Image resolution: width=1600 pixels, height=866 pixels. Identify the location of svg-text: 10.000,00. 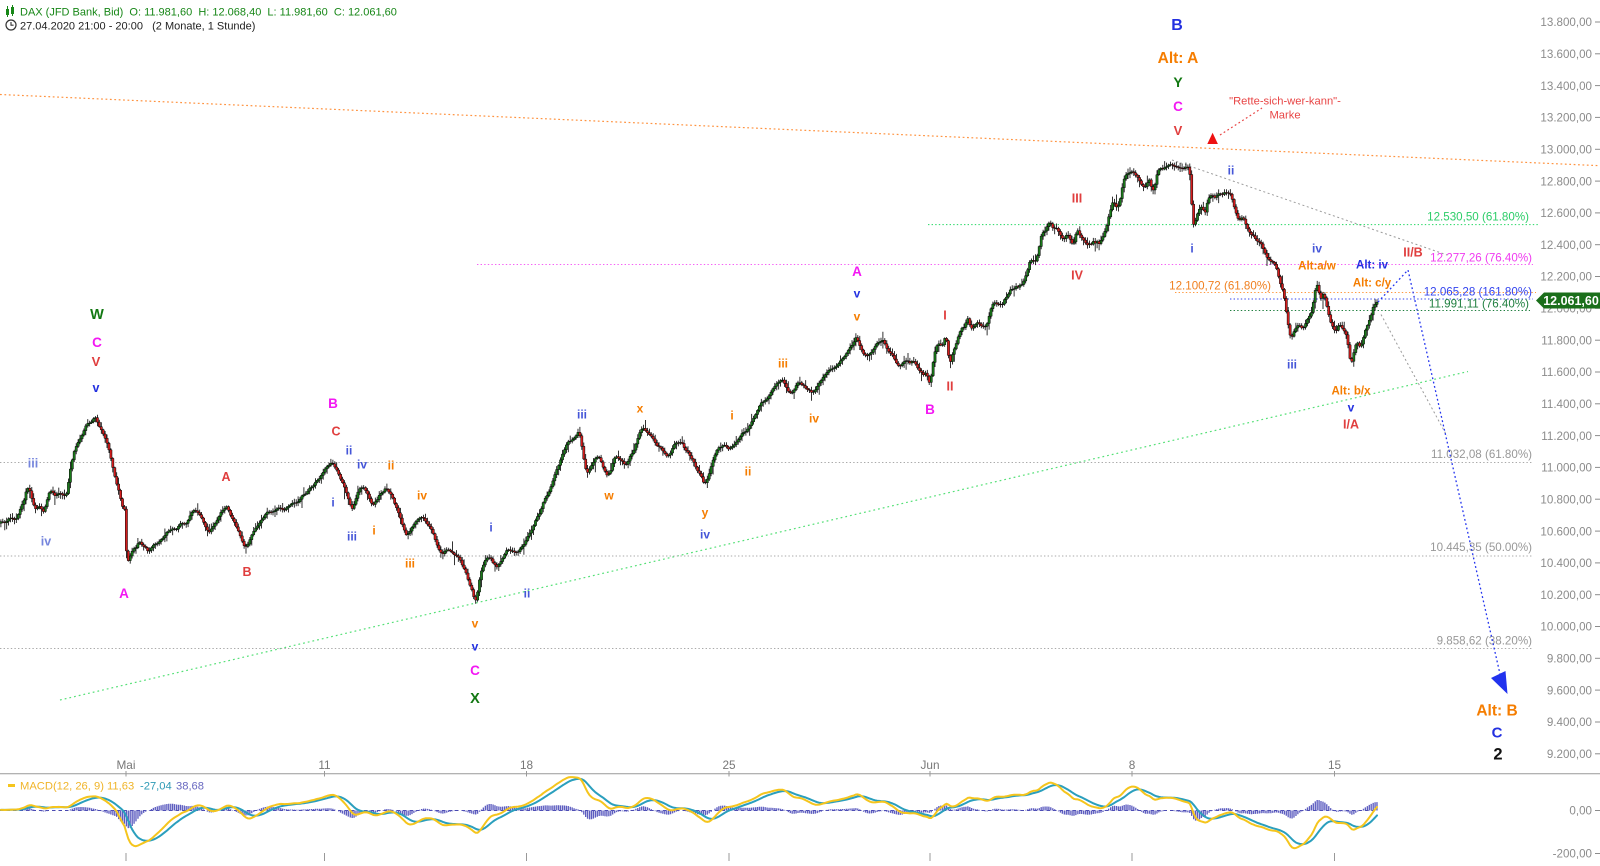
(1566, 627).